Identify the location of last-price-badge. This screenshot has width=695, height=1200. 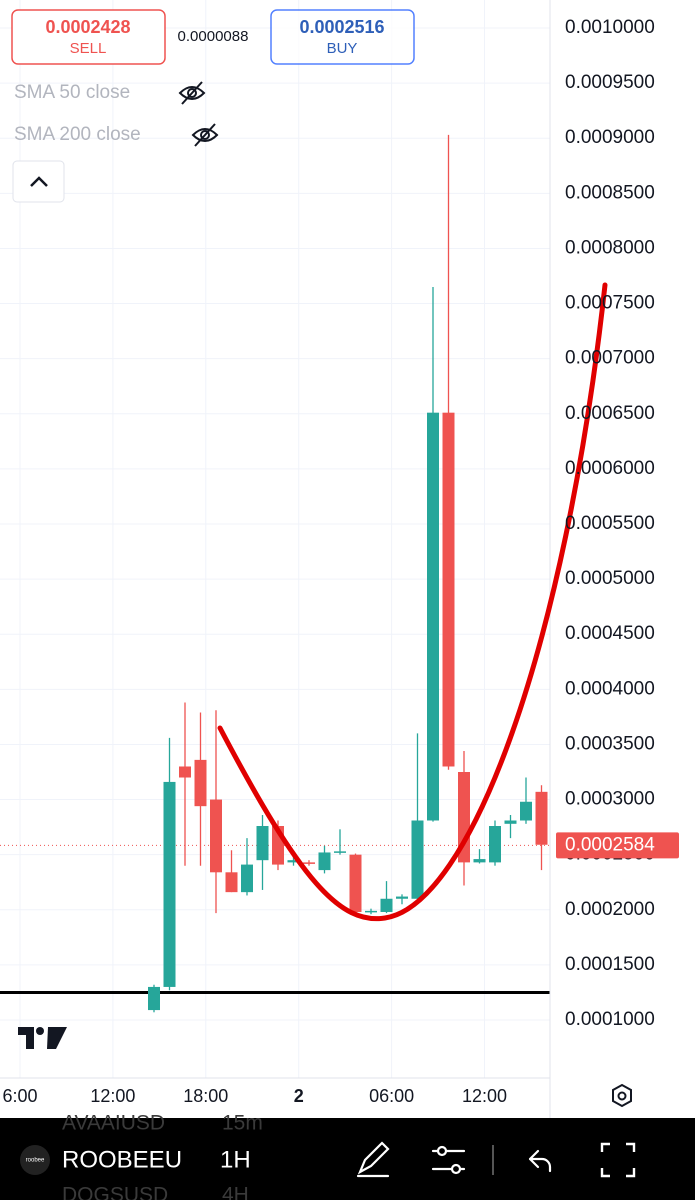
(617, 845).